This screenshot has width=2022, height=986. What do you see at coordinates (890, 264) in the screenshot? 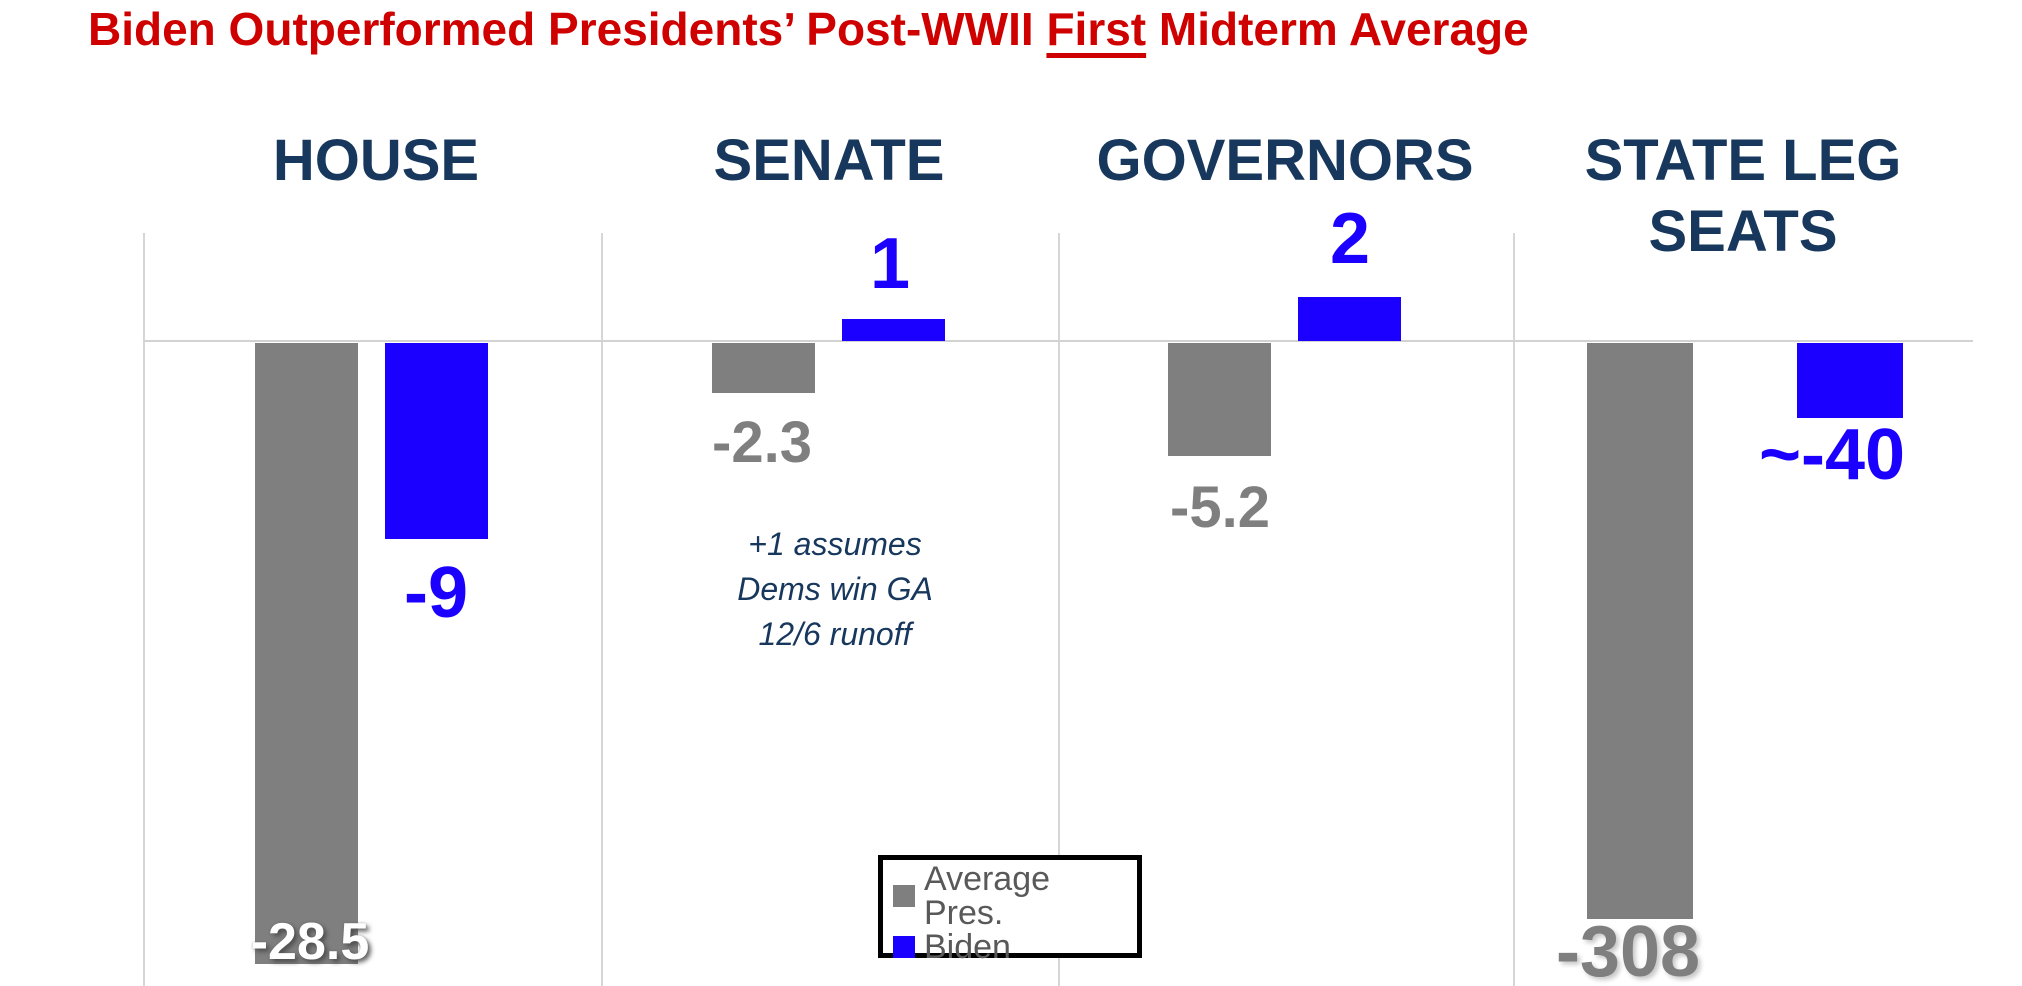
I see `value-label-senate-biden: 1` at bounding box center [890, 264].